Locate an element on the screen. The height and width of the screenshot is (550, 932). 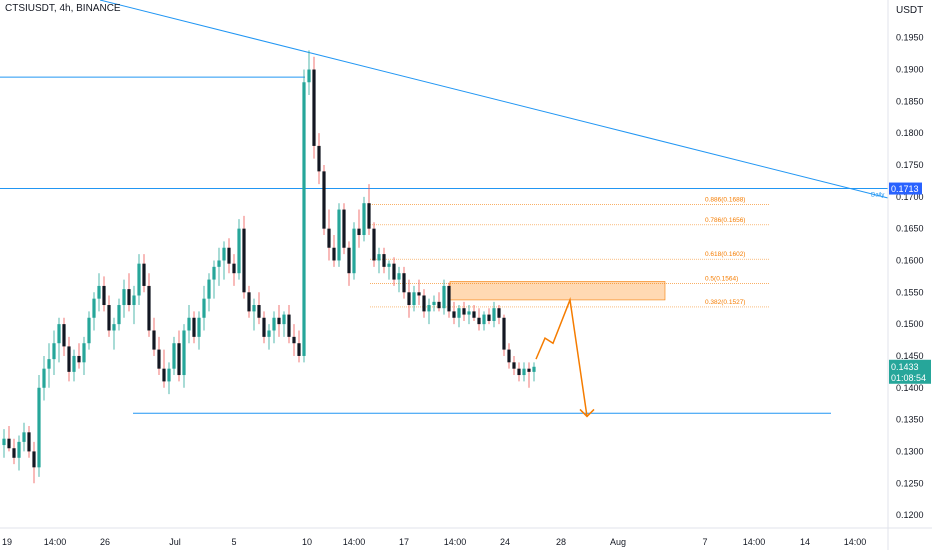
y-tick-label: 0.1300 is located at coordinates (910, 451).